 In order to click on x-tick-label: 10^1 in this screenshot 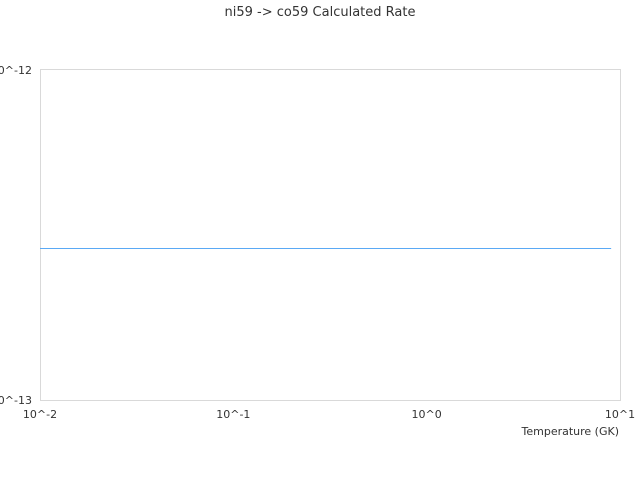, I will do `click(620, 414)`.